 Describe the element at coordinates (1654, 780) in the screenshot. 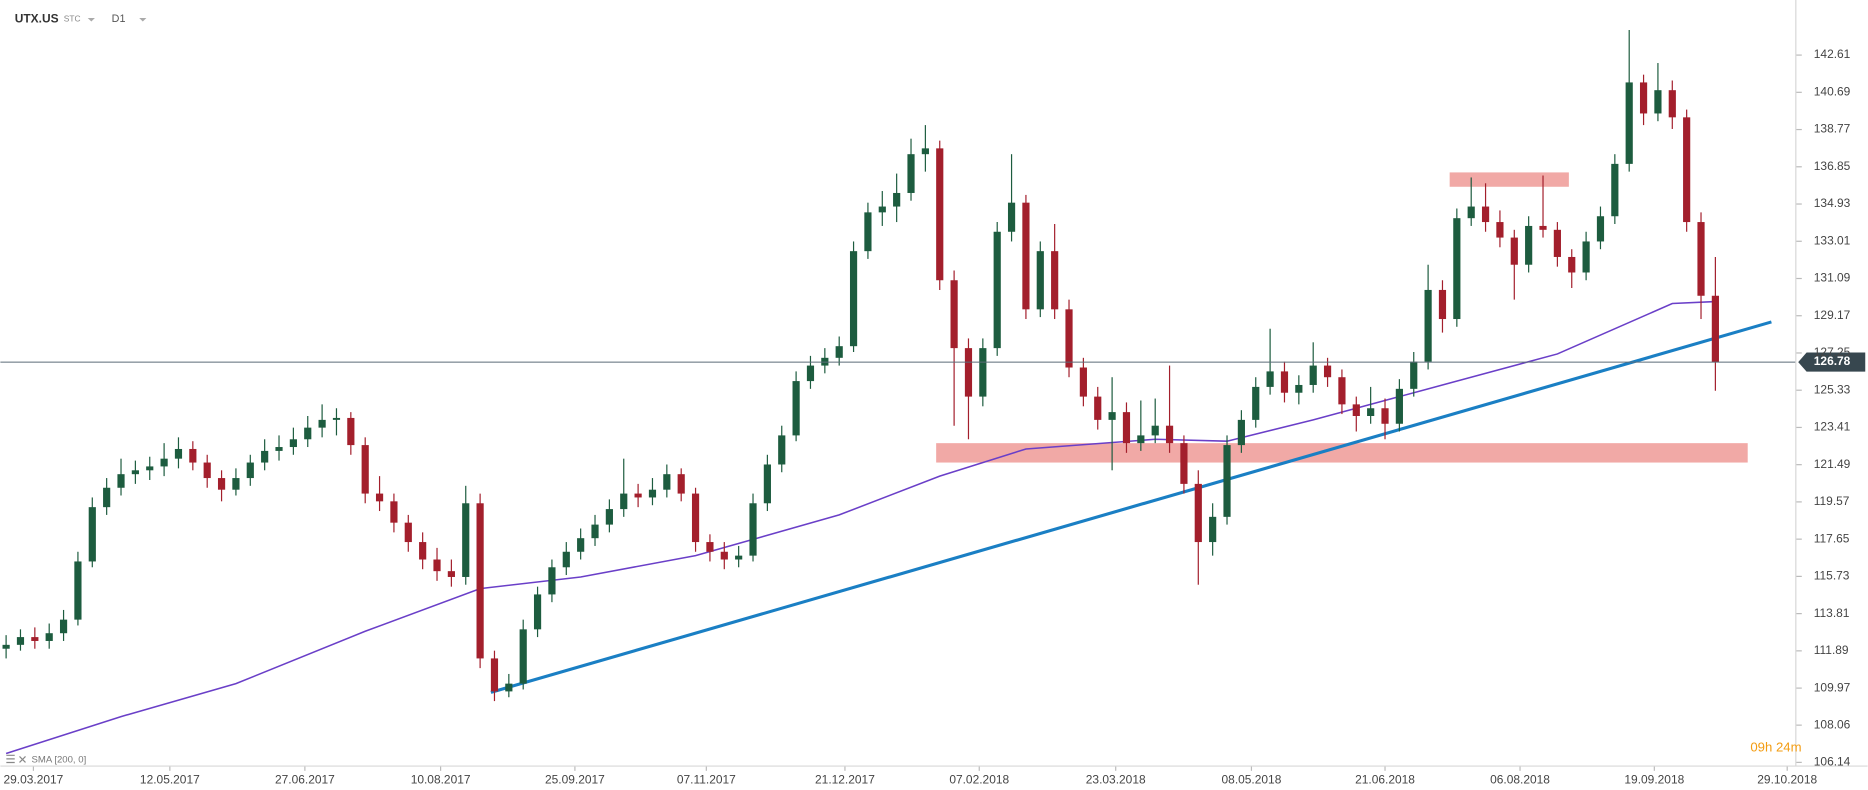

I see `x-tick-label: 19.09.2018` at that location.